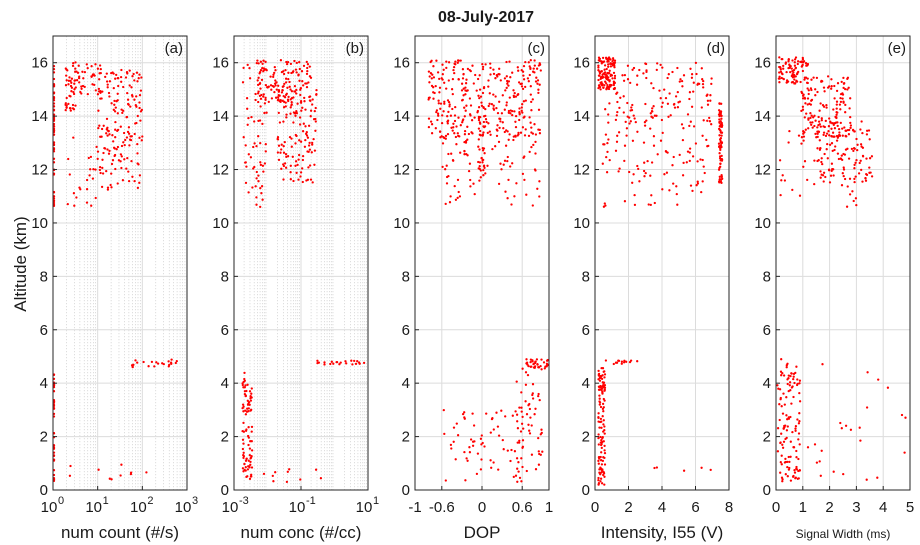 The height and width of the screenshot is (545, 920). I want to click on x-tick-label: 10, so click(230, 507).